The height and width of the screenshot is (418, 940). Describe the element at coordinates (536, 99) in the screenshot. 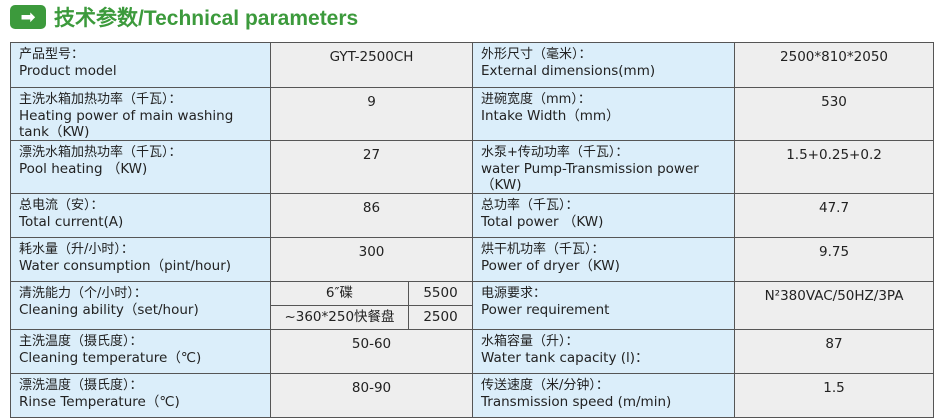

I see `label-cn: 进碗宽度（mm）：` at that location.